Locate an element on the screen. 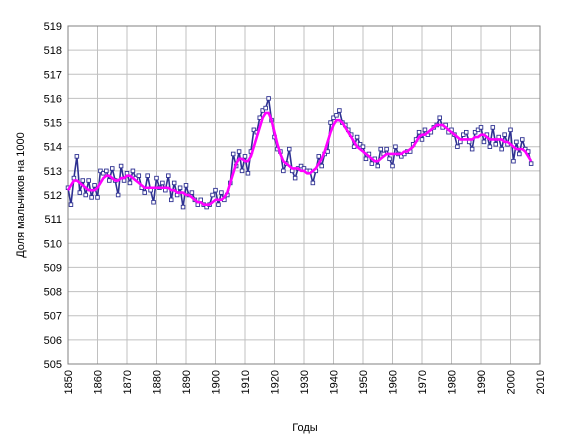 This screenshot has width=562, height=447. y-axis-label: Доля мальчиков на 1000 is located at coordinates (21, 195).